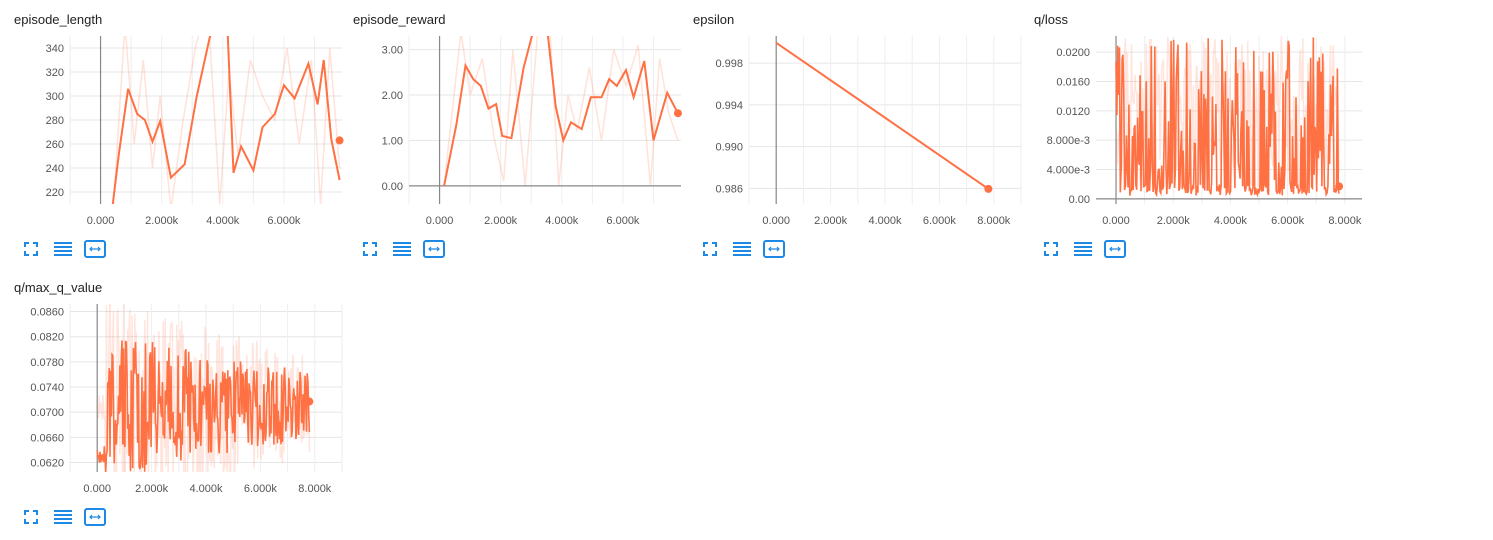 Image resolution: width=1493 pixels, height=540 pixels. Describe the element at coordinates (1051, 19) in the screenshot. I see `chart-title: q/loss` at that location.